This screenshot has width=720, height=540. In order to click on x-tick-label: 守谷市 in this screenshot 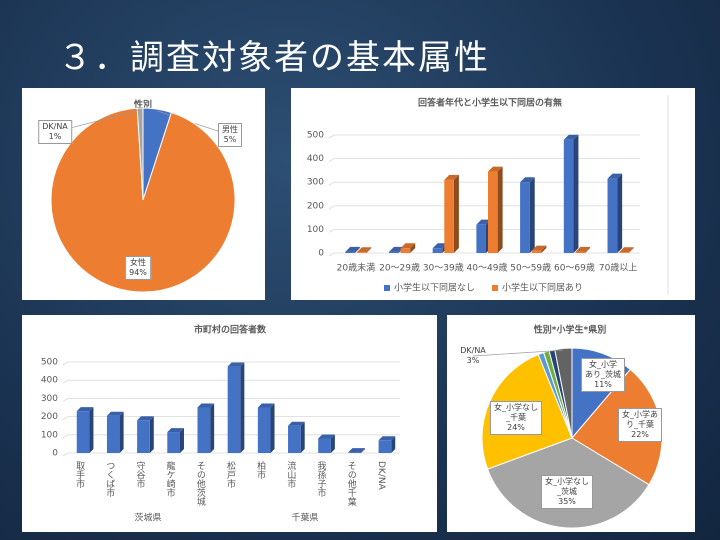, I will do `click(139, 474)`.